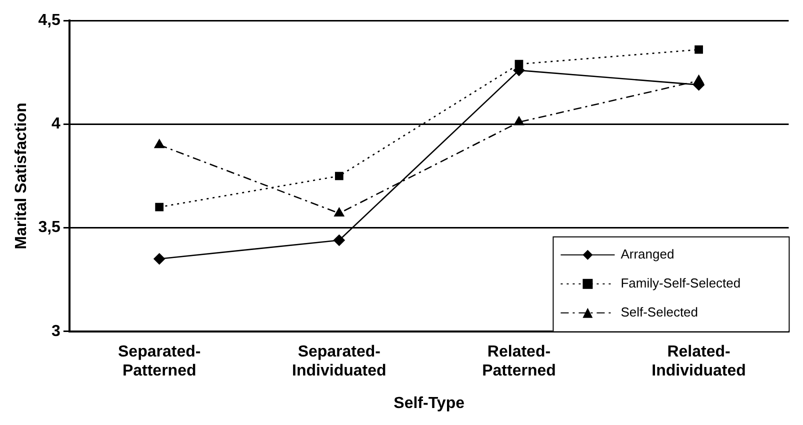  What do you see at coordinates (56, 124) in the screenshot?
I see `y-tick-label: 4` at bounding box center [56, 124].